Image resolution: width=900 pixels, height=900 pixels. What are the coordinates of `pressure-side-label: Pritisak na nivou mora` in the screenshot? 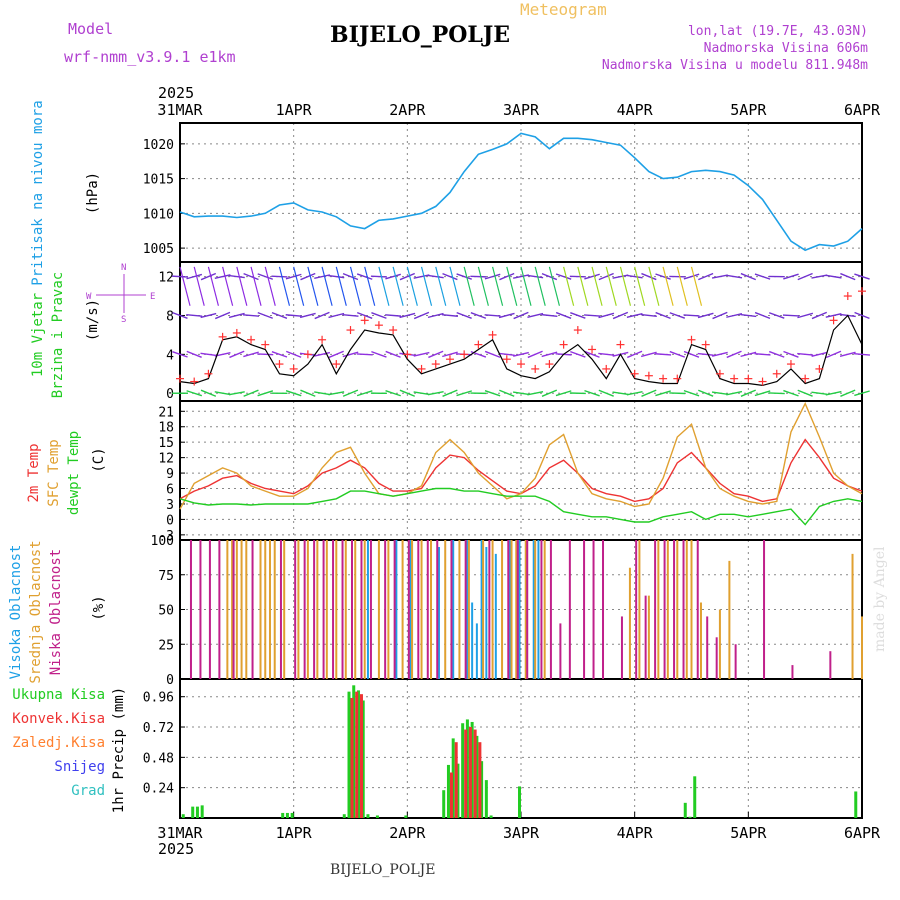 It's located at (38, 192).